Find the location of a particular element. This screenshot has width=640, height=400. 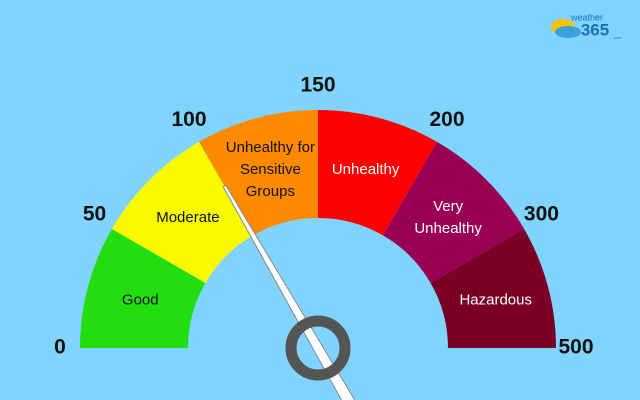

tick-label: 500 is located at coordinates (575, 347).